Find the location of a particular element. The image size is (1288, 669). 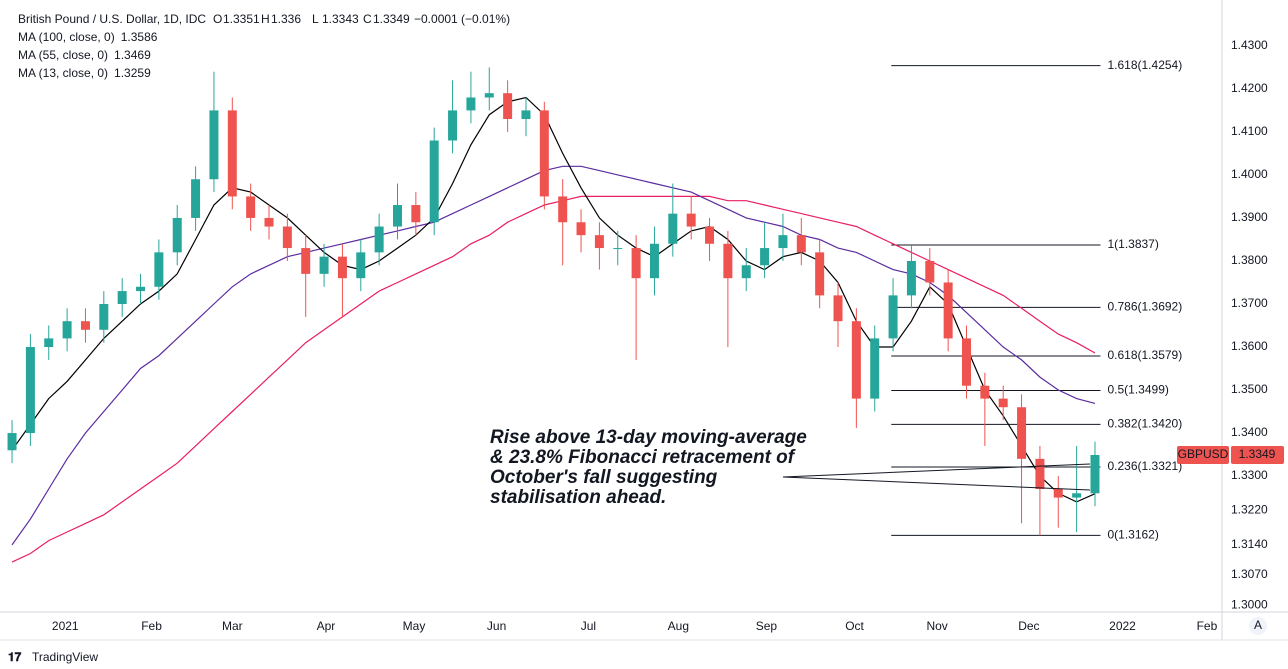

legend-name: MA (13, close, 0) is located at coordinates (63, 73).